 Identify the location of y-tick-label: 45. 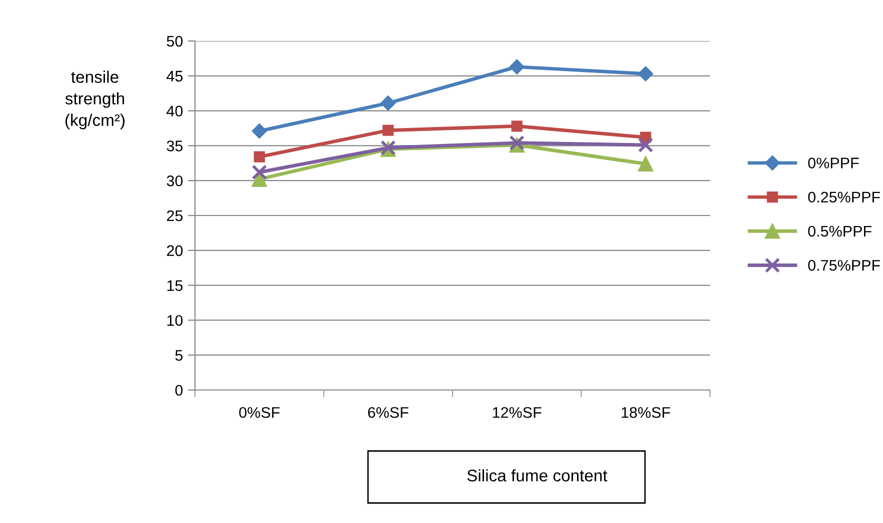
(174, 76).